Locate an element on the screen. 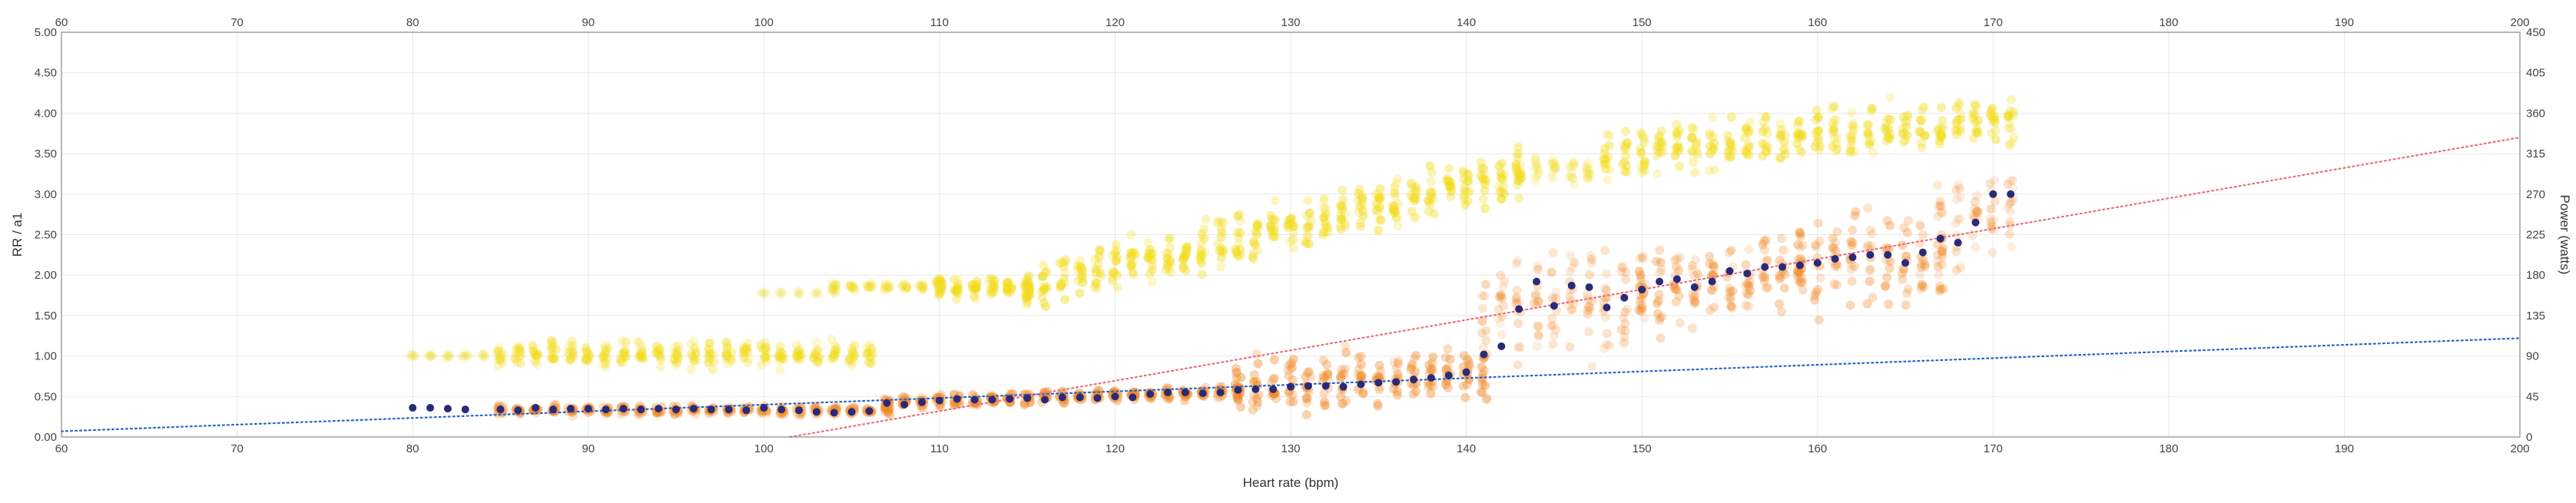 The height and width of the screenshot is (503, 2576). x-tick-label-top: 180 is located at coordinates (2168, 22).